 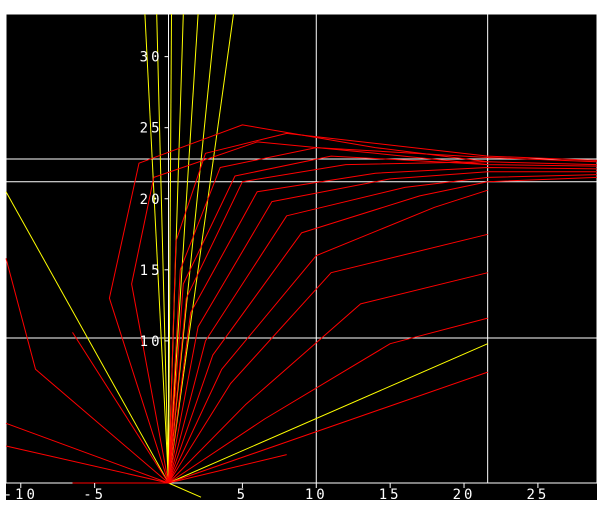 I want to click on y-tick-label-3: 25, so click(x=151, y=129).